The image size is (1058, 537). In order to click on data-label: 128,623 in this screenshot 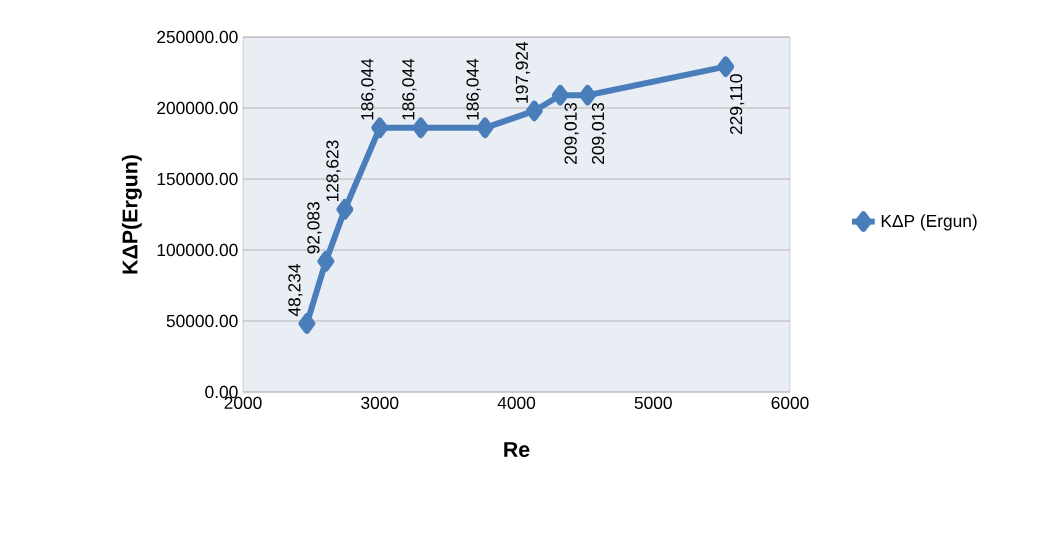, I will do `click(333, 171)`.